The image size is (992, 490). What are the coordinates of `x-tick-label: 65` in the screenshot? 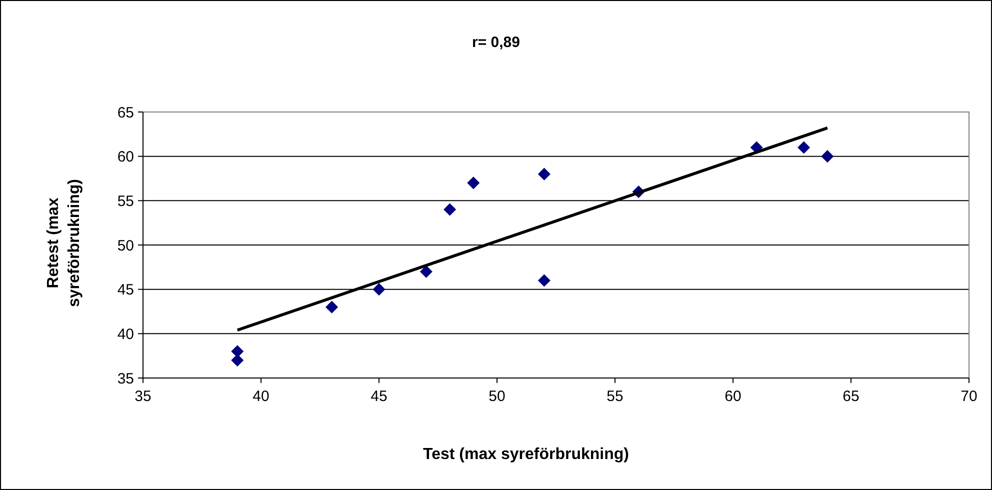 It's located at (851, 396).